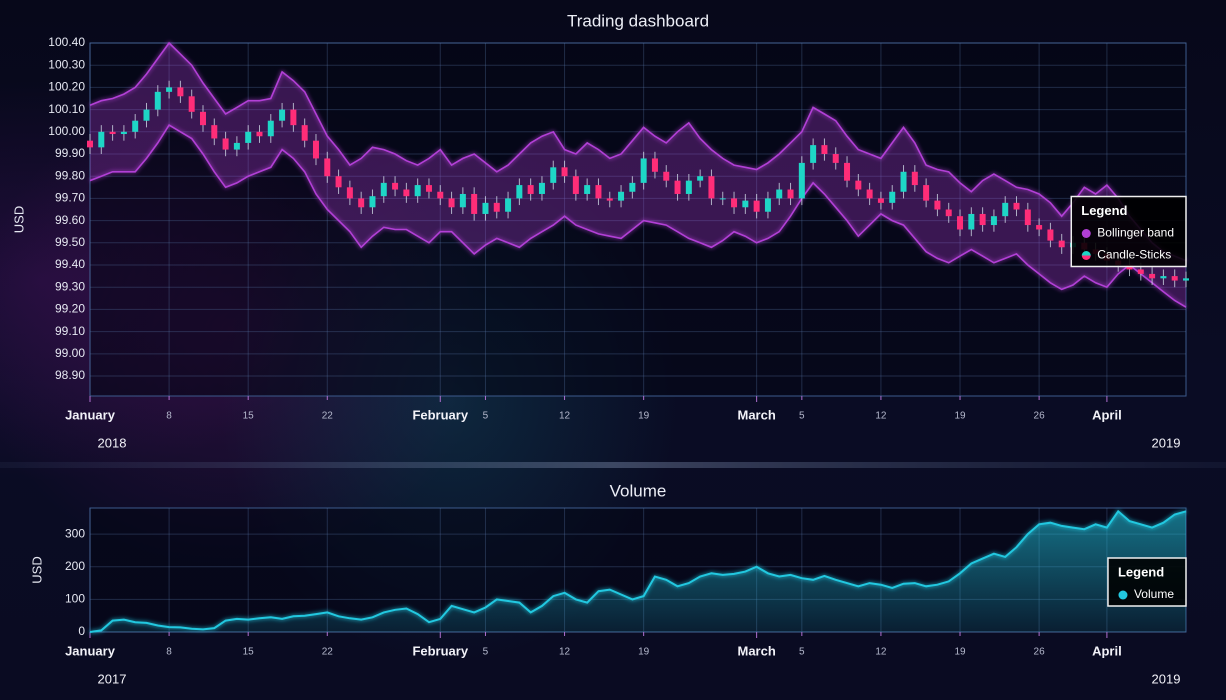  What do you see at coordinates (75, 599) in the screenshot?
I see `y-tick-label: 100` at bounding box center [75, 599].